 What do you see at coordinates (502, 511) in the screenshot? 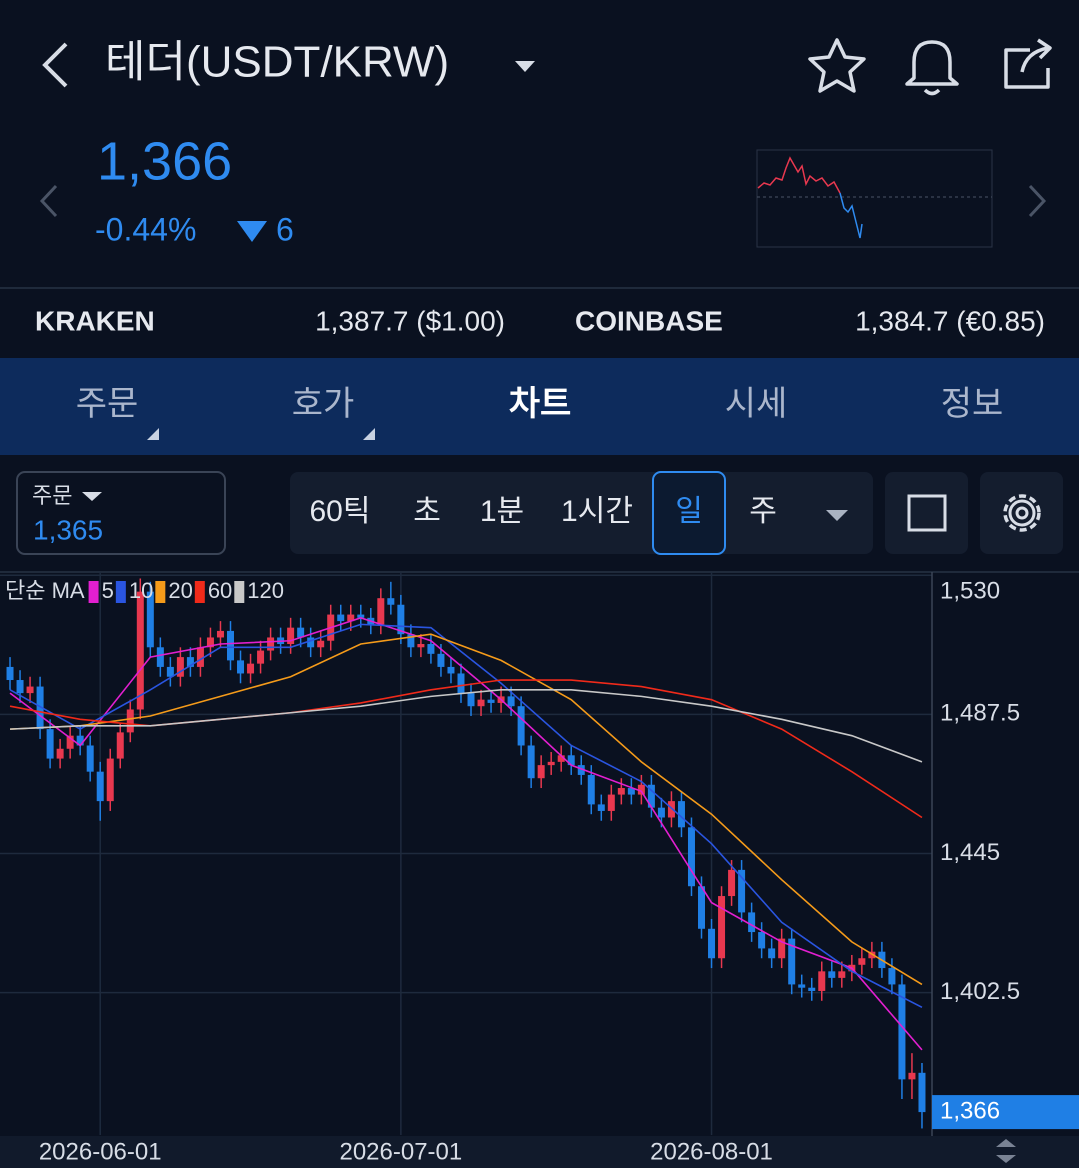
I see `interval: 1분` at bounding box center [502, 511].